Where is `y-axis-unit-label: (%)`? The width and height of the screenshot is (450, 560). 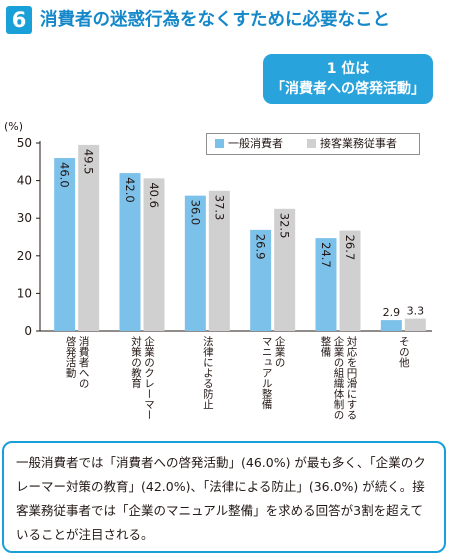 y-axis-unit-label: (%) is located at coordinates (14, 126).